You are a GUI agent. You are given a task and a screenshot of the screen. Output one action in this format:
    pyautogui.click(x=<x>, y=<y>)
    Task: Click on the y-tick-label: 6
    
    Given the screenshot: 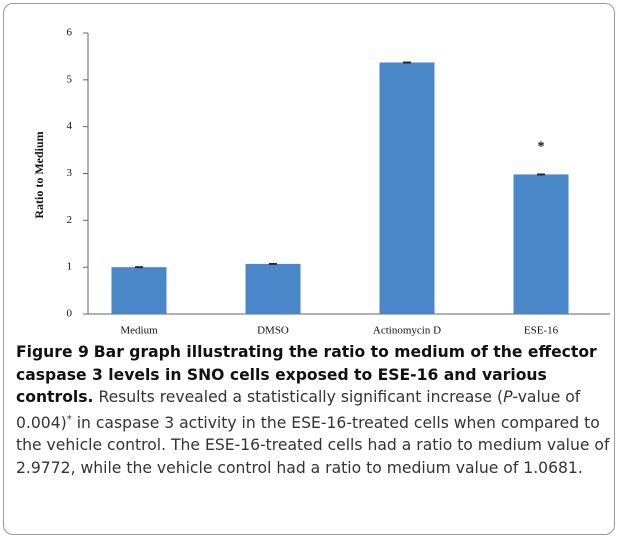 What is the action you would take?
    pyautogui.click(x=70, y=33)
    